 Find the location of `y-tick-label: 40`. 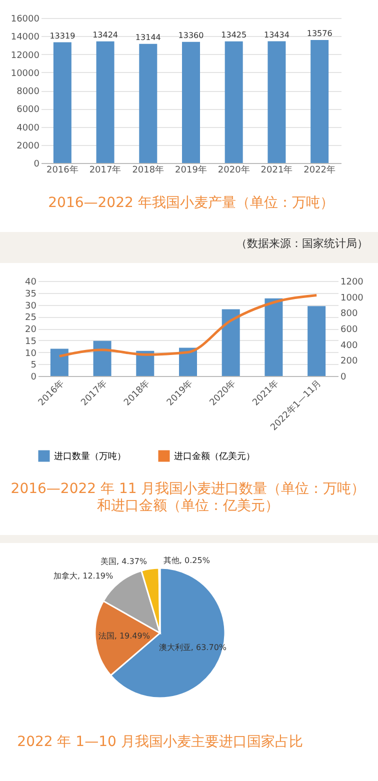

y-tick-label: 40 is located at coordinates (31, 283).